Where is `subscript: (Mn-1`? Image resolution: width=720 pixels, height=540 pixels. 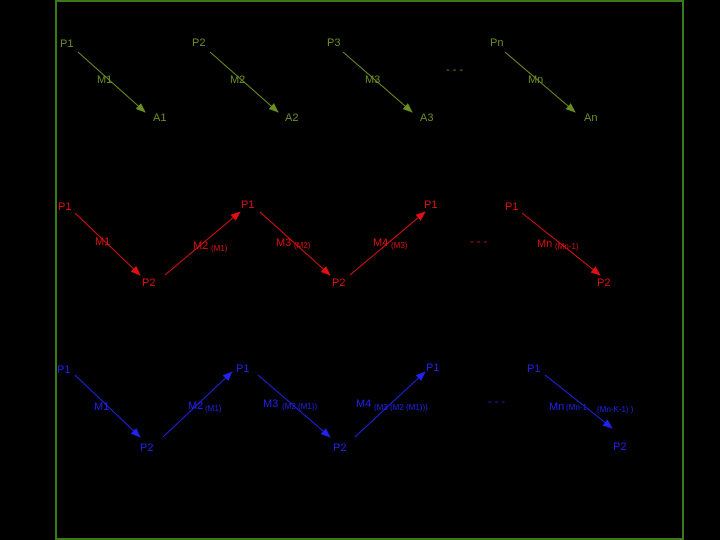 subscript: (Mn-1 is located at coordinates (576, 407).